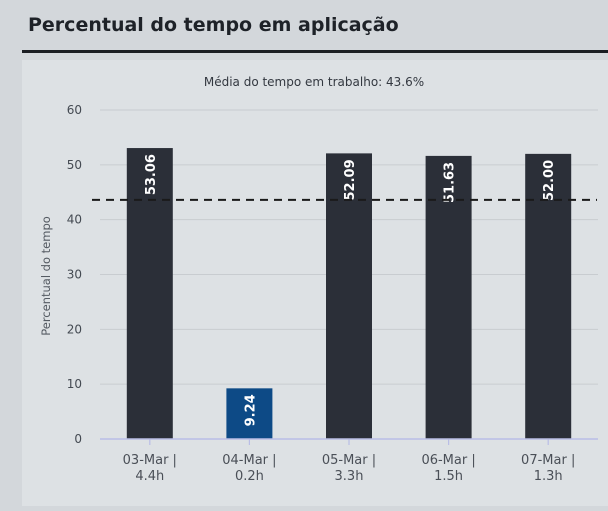 The height and width of the screenshot is (511, 608). I want to click on y-tick-label: 60, so click(74, 110).